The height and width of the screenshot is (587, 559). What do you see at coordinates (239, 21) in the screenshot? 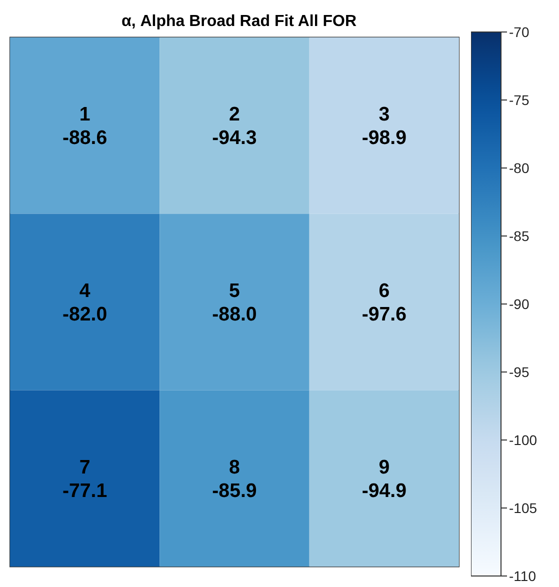
I see `chart-title: α, Alpha Broad Rad Fit All FOR` at bounding box center [239, 21].